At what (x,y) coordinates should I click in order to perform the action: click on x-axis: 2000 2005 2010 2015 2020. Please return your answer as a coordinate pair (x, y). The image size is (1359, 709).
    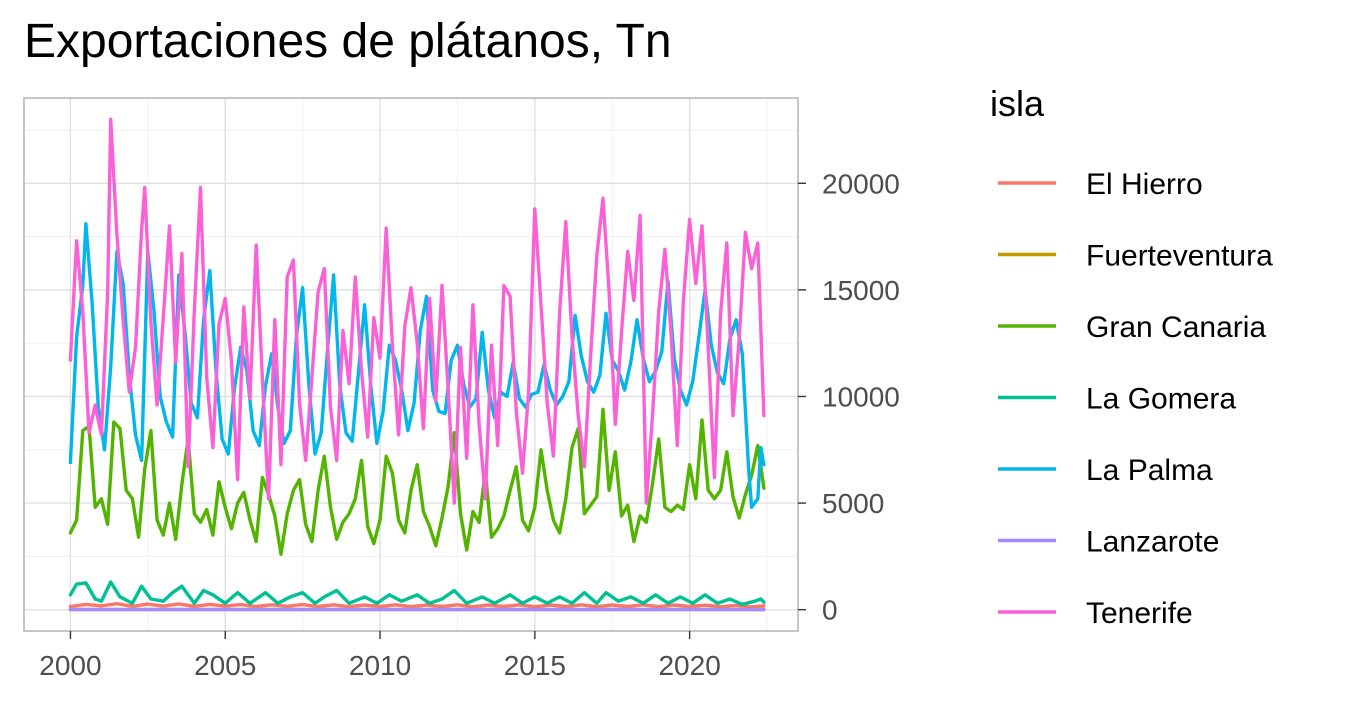
    Looking at the image, I should click on (380, 656).